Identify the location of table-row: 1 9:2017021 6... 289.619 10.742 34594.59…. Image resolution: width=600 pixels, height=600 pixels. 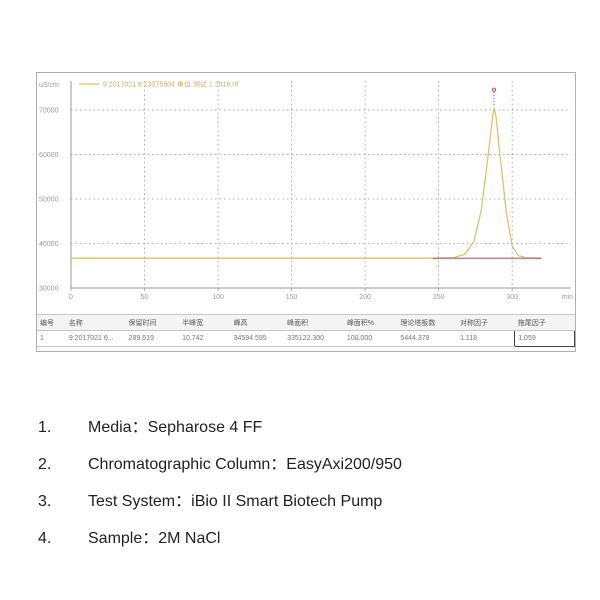
(306, 338).